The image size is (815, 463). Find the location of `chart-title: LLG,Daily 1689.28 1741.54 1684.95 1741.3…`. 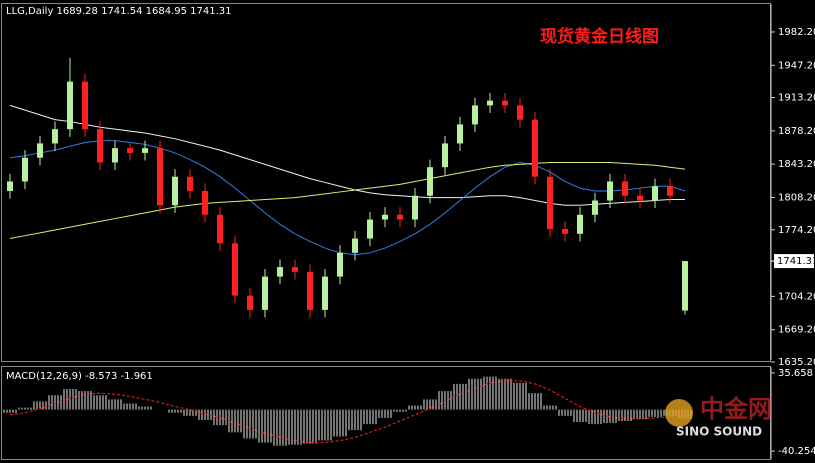

chart-title: LLG,Daily 1689.28 1741.54 1684.95 1741.3… is located at coordinates (119, 11).